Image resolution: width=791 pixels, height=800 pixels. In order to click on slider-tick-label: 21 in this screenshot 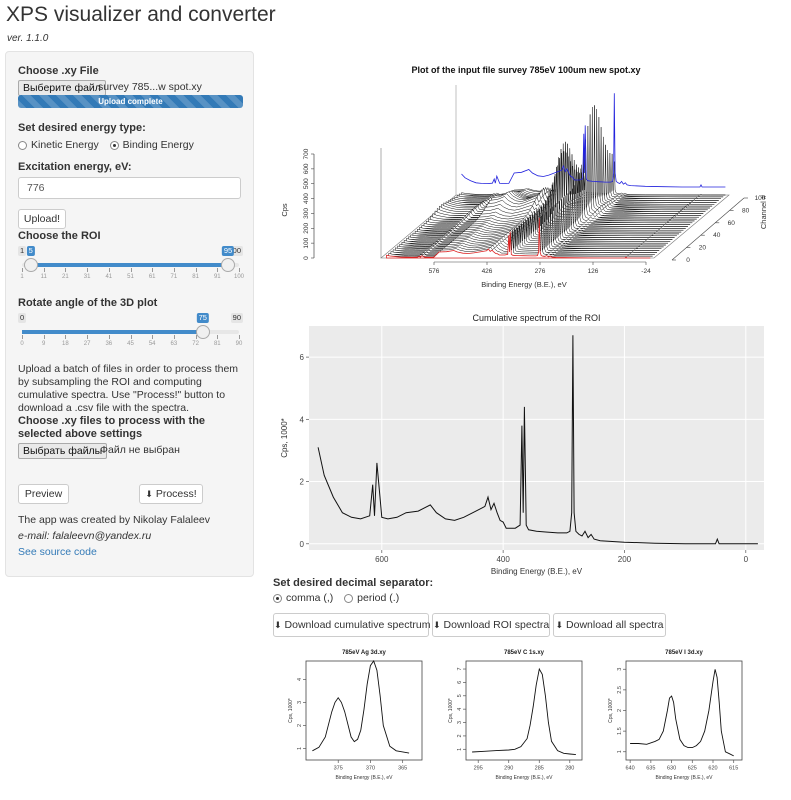, I will do `click(65, 277)`.